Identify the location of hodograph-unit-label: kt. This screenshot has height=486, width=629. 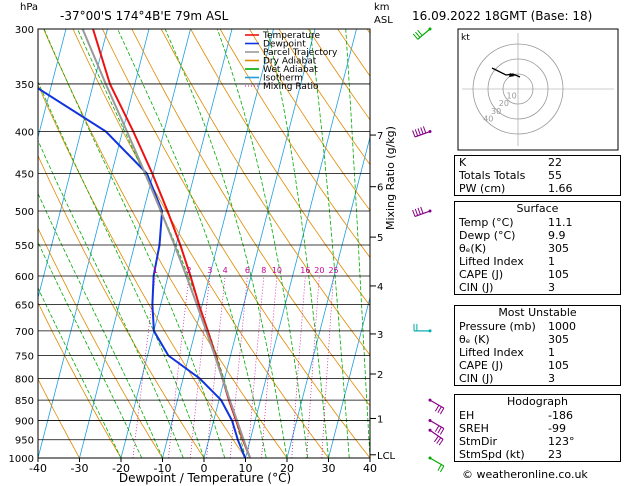
(465, 38).